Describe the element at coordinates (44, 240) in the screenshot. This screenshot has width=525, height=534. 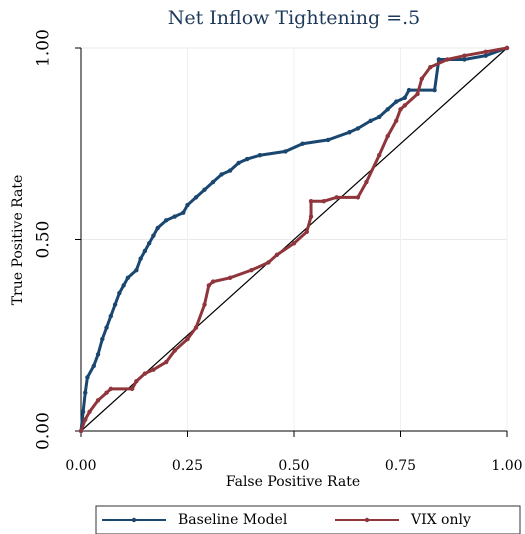
I see `y-tick-label: 0.50` at that location.